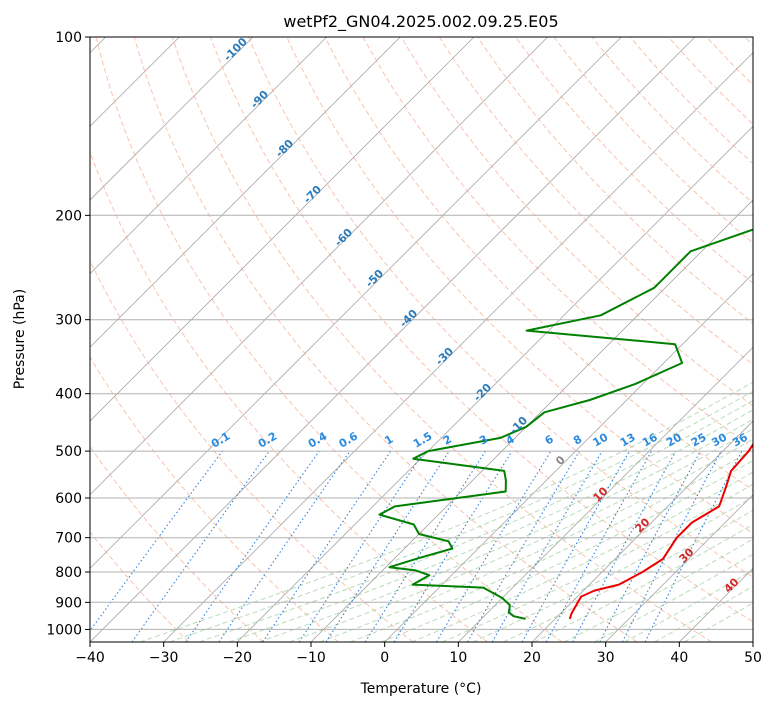 Image resolution: width=775 pixels, height=708 pixels. What do you see at coordinates (458, 658) in the screenshot?
I see `x-tick-label: 10` at bounding box center [458, 658].